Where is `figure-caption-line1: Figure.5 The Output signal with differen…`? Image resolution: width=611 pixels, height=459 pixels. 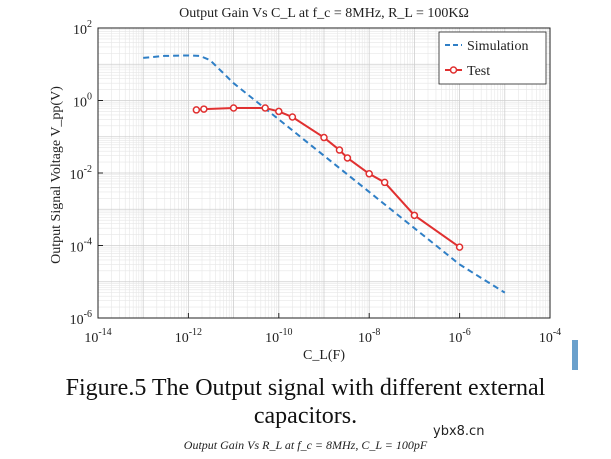 figure-caption-line1: Figure.5 The Output signal with differen… is located at coordinates (305, 388).